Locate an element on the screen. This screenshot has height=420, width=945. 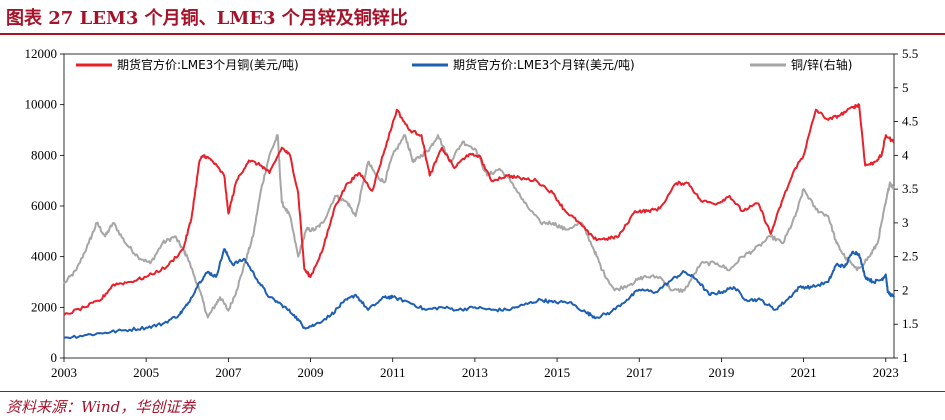
x-tick-label: 2019 is located at coordinates (721, 372).